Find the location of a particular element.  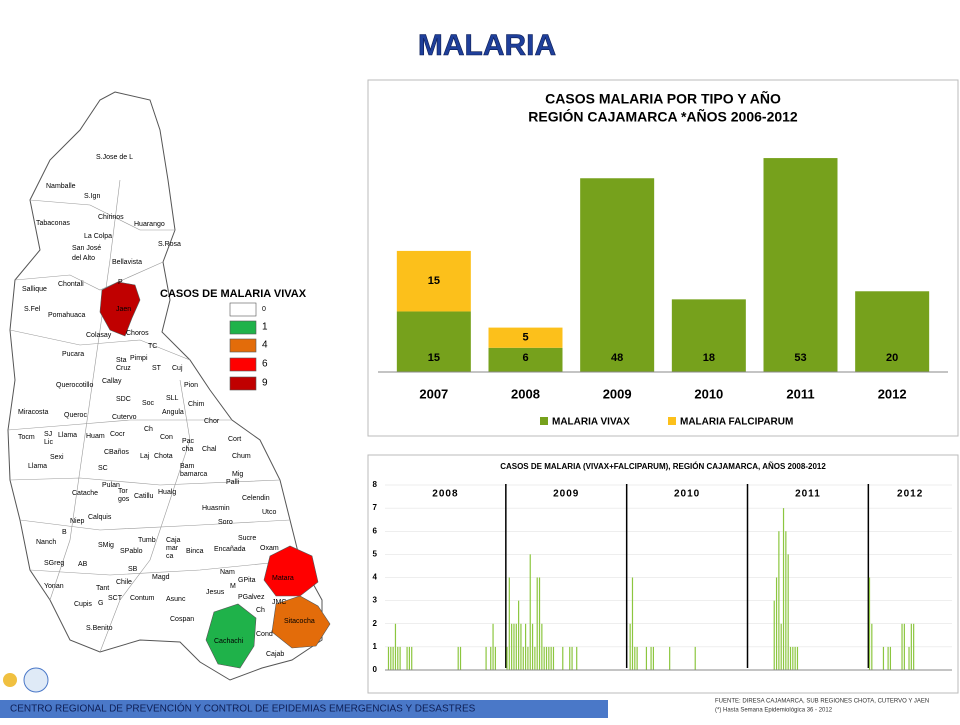

district-label: Chirinos is located at coordinates (111, 217).